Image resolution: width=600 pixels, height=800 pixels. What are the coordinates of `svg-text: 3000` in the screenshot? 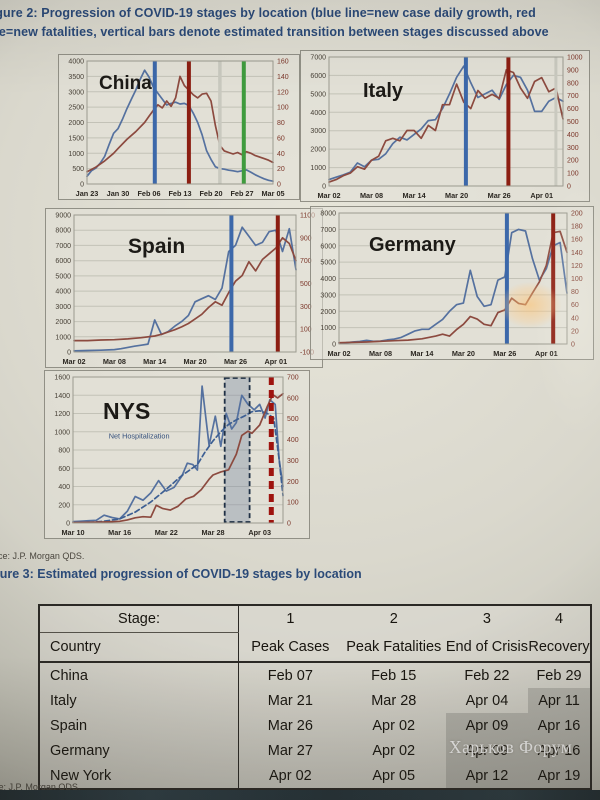 It's located at (63, 307).